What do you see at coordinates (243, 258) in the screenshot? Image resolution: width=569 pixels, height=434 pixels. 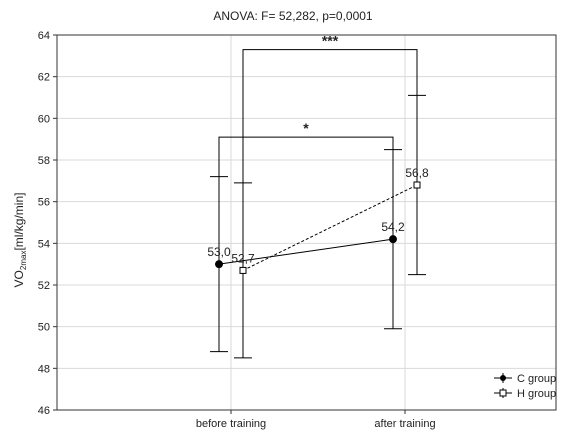 I see `data-label: 52,7` at bounding box center [243, 258].